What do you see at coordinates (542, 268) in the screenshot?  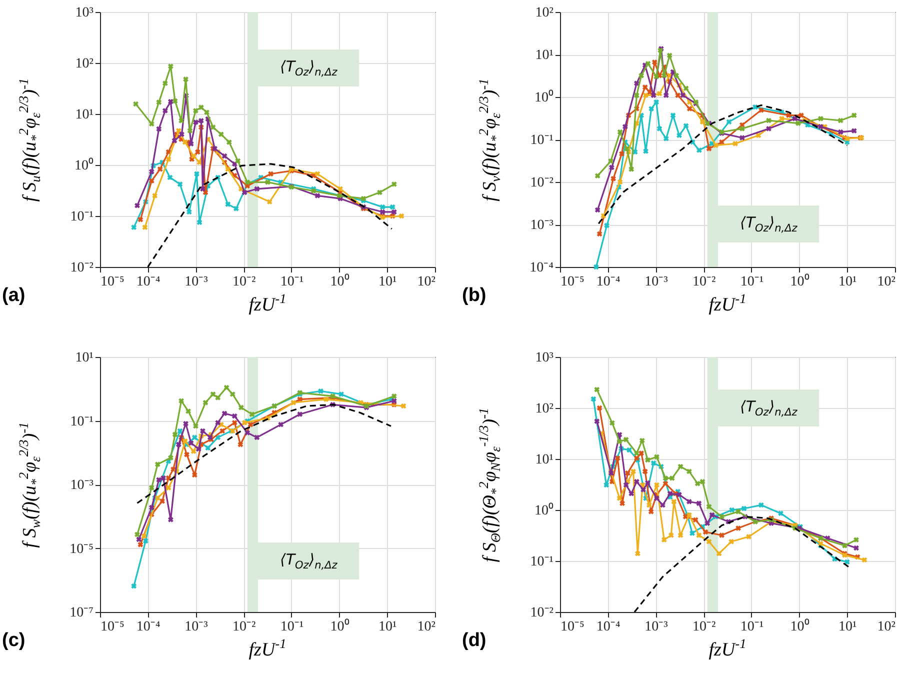 I see `y-tick-label: 10⁻⁴` at bounding box center [542, 268].